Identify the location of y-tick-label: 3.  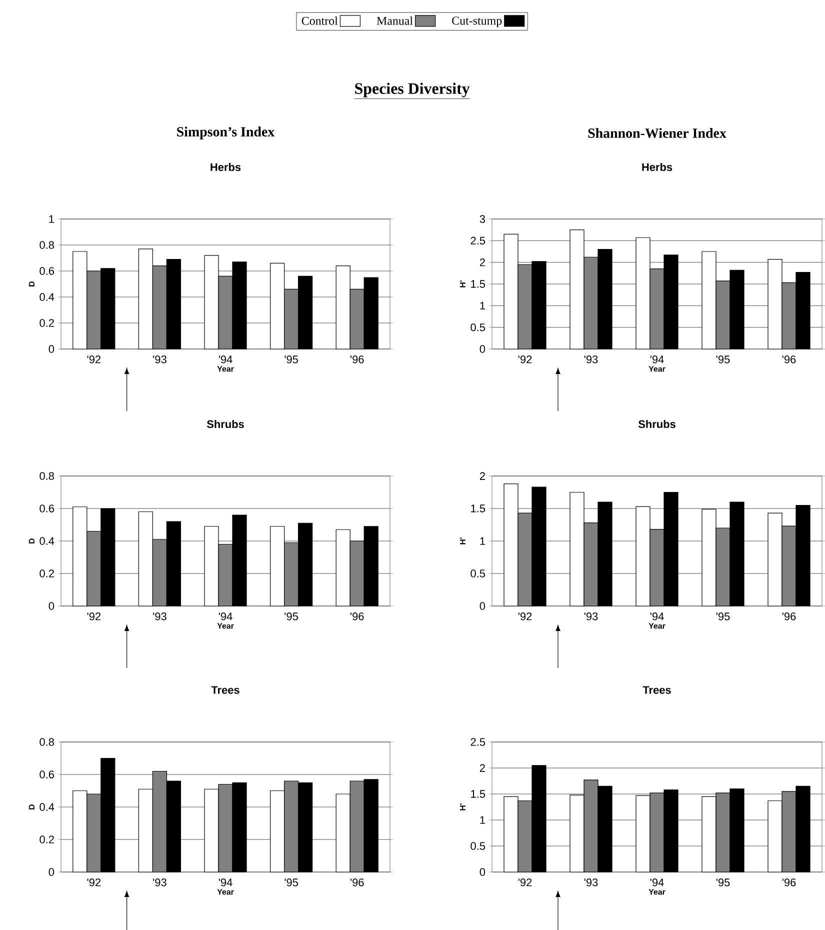
(482, 219).